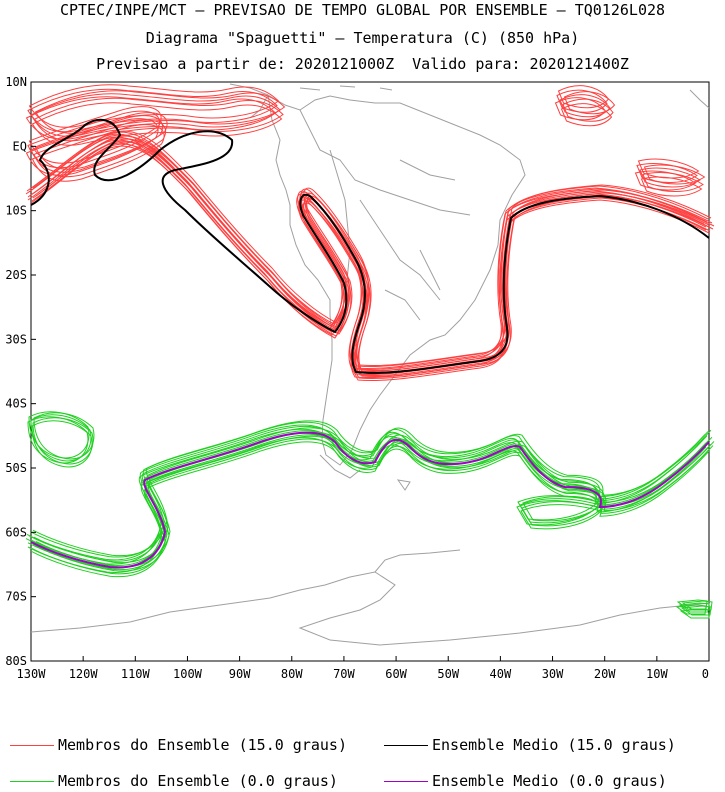 Image resolution: width=725 pixels, height=792 pixels. I want to click on lon-label: 100W, so click(188, 674).